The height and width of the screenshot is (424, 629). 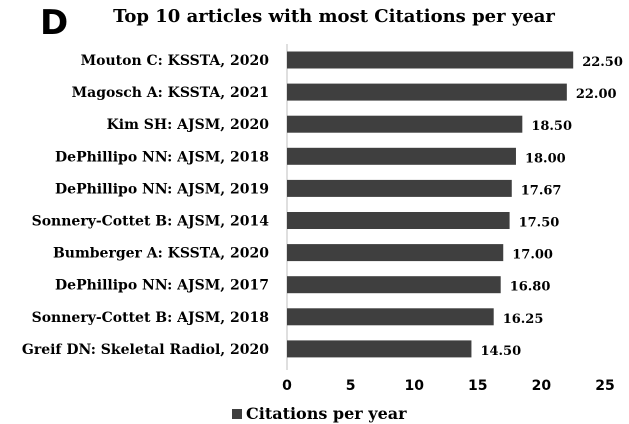 What do you see at coordinates (150, 318) in the screenshot?
I see `category-label: Sonnery-Cottet B: AJSM, 2018` at bounding box center [150, 318].